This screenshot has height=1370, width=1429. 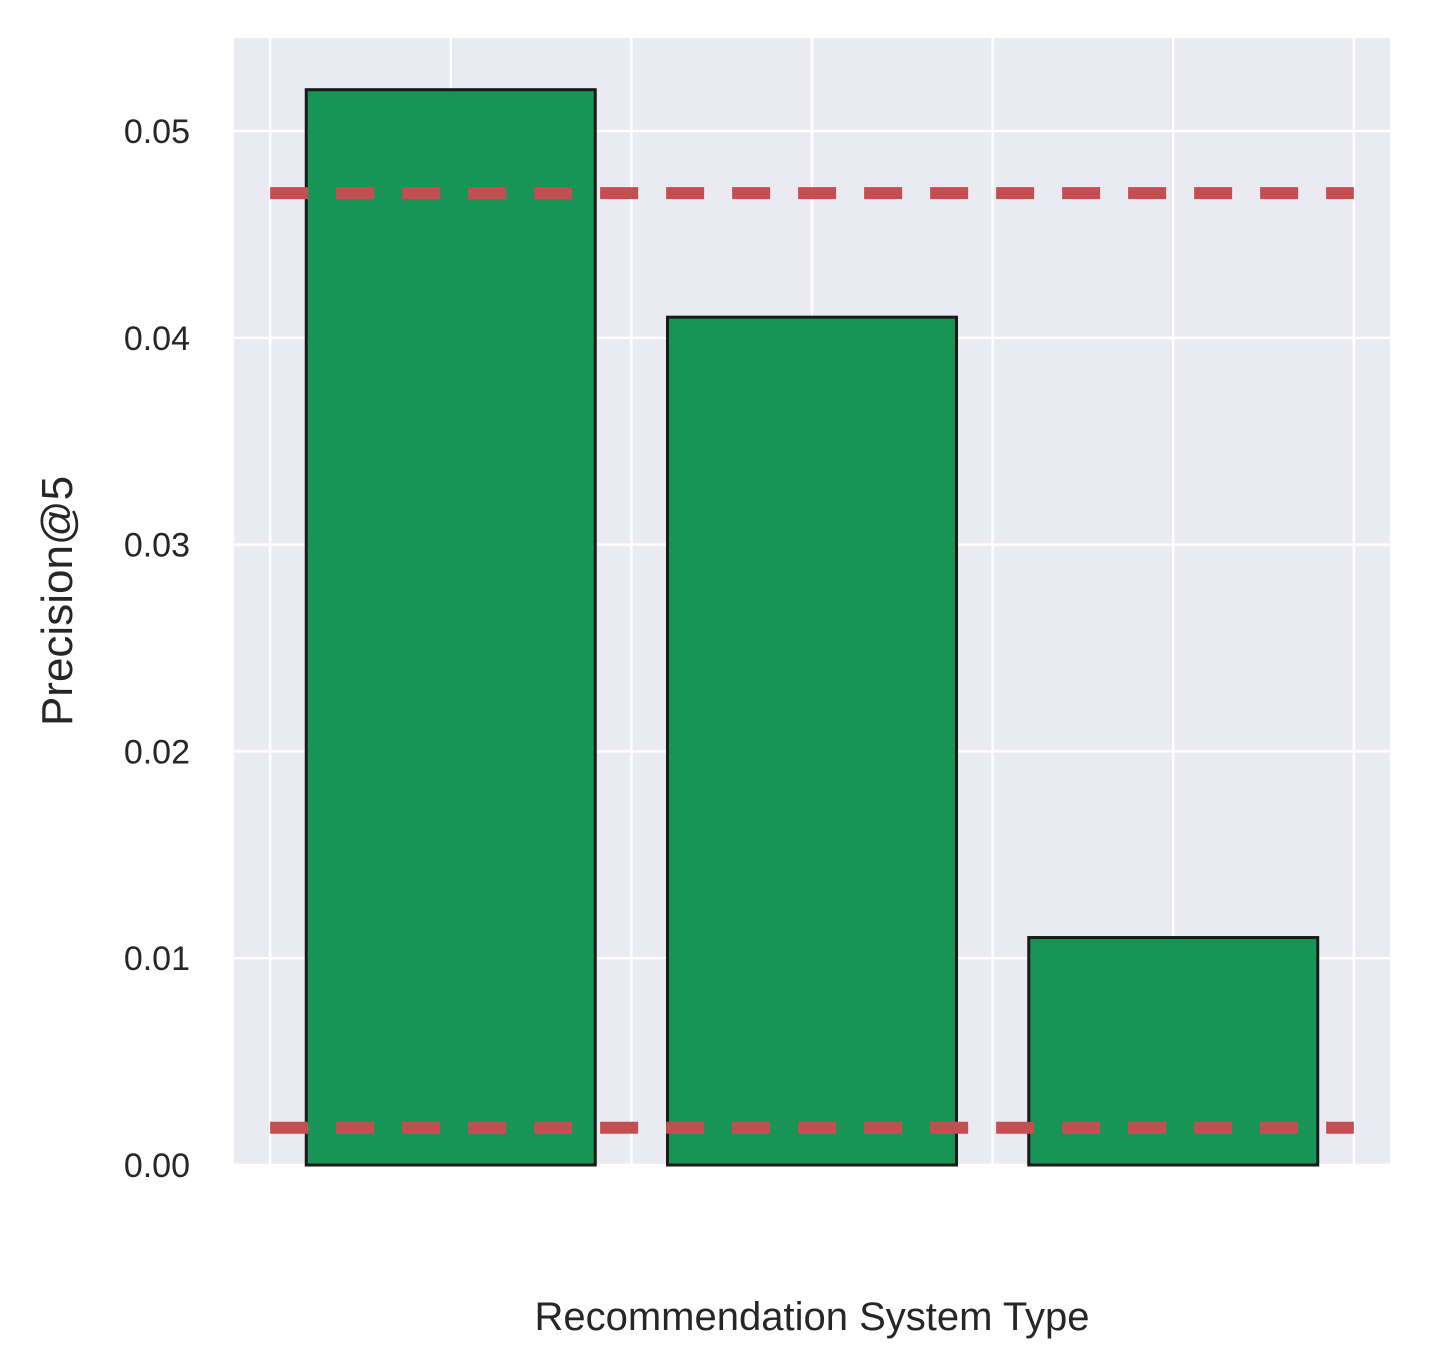 I want to click on y-tick-label: 0.05, so click(x=157, y=132).